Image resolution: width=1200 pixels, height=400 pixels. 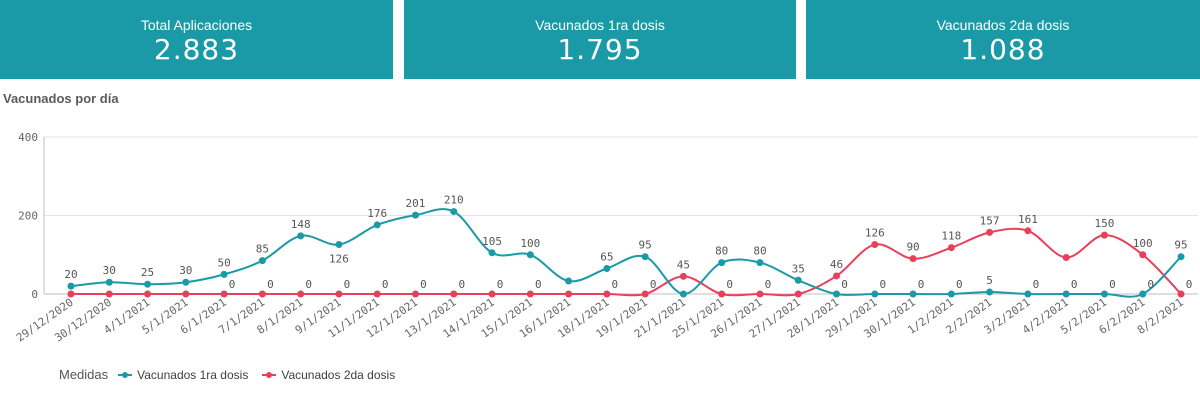 What do you see at coordinates (836, 264) in the screenshot?
I see `data-label: 46` at bounding box center [836, 264].